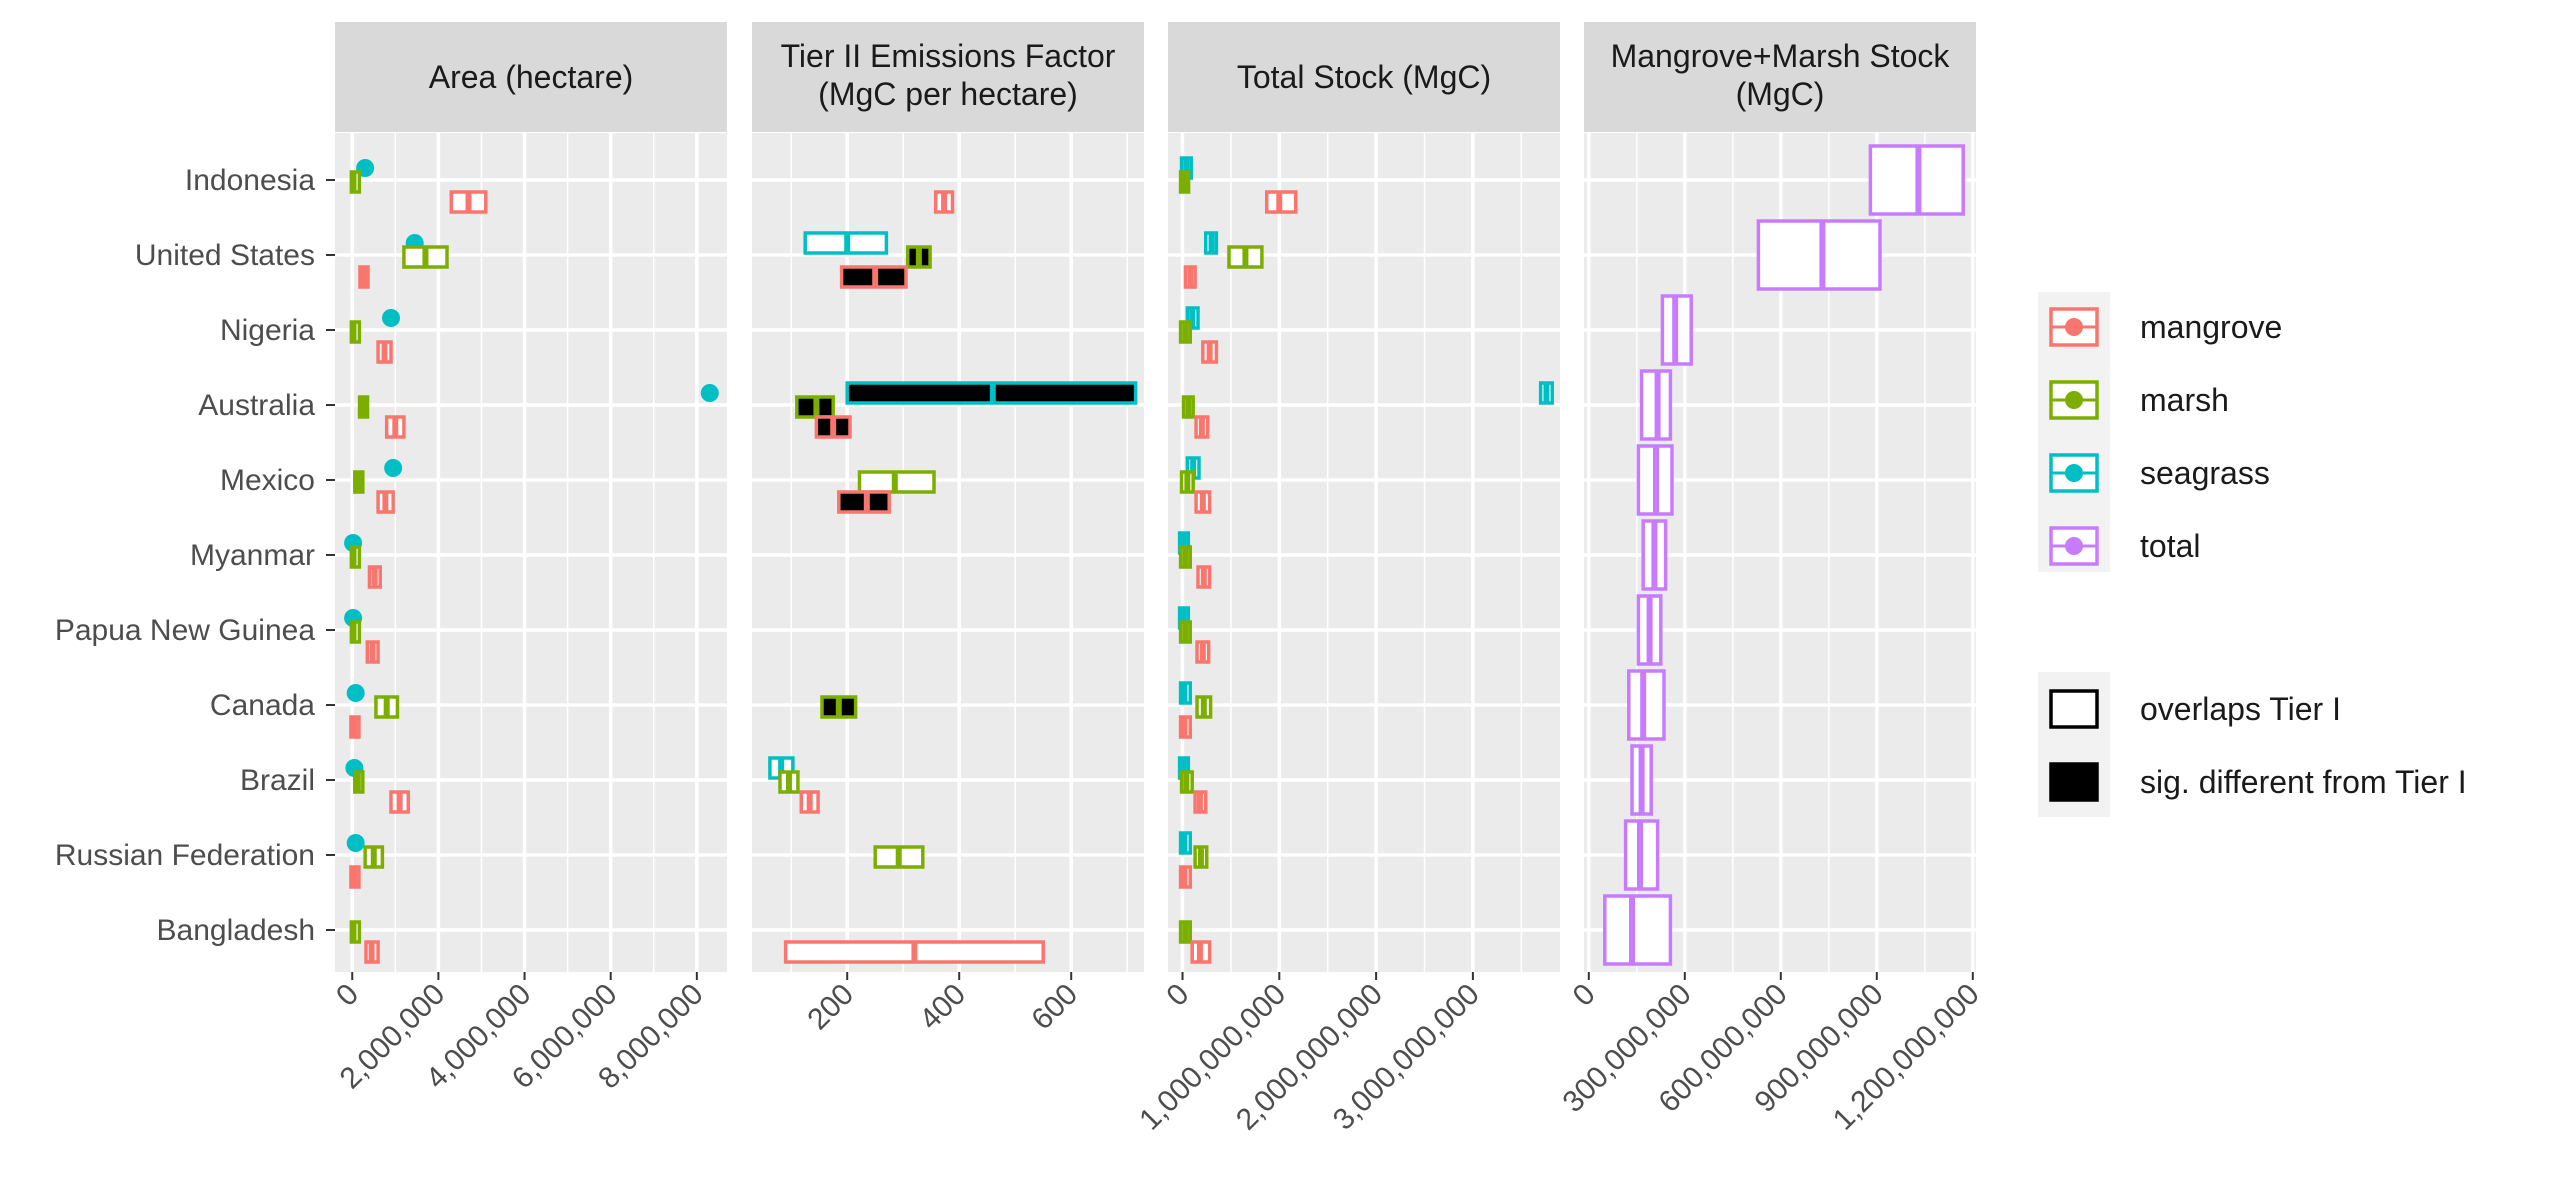 This screenshot has height=1200, width=2550. I want to click on total-canada-interval, so click(1646, 705).